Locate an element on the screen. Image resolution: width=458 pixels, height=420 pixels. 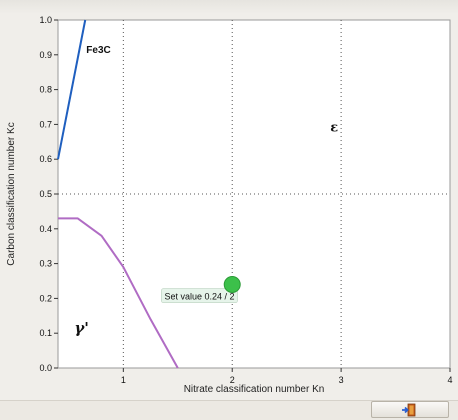
x-tick-label: 3 is located at coordinates (341, 380).